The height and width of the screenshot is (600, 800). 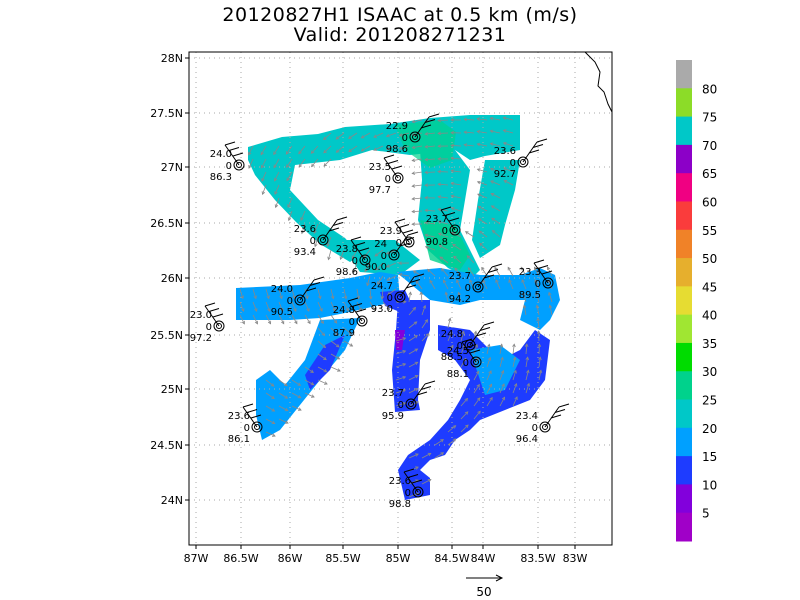 What do you see at coordinates (239, 439) in the screenshot?
I see `station-pressure: 86.1` at bounding box center [239, 439].